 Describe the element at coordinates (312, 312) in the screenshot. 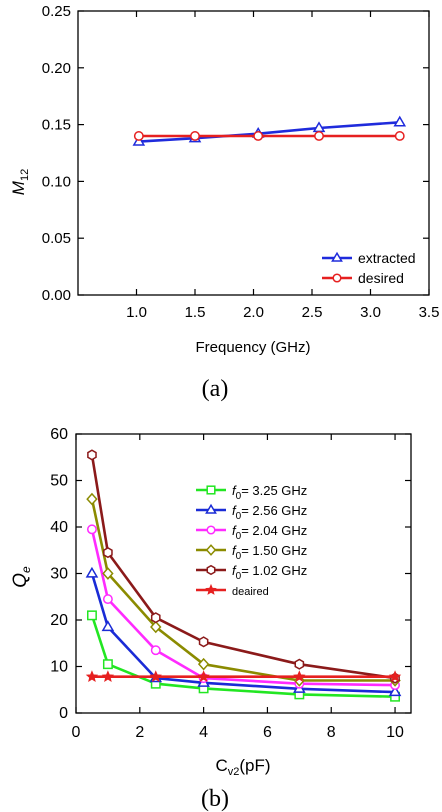

I see `x-tick-label: 2.5` at that location.